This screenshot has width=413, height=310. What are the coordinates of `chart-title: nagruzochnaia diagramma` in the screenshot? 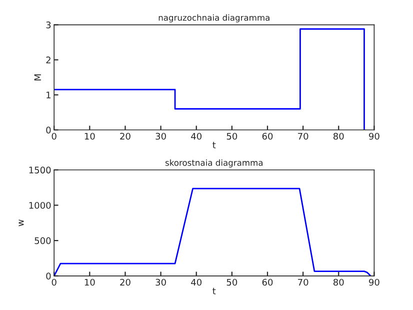 It's located at (214, 18).